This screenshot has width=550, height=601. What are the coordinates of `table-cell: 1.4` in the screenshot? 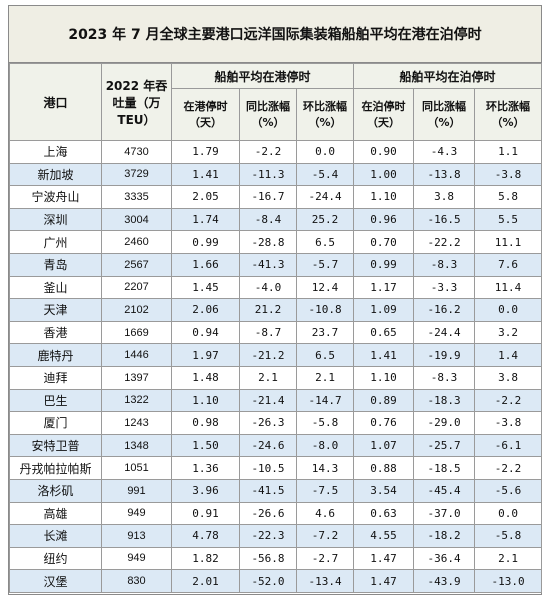 It's located at (508, 355).